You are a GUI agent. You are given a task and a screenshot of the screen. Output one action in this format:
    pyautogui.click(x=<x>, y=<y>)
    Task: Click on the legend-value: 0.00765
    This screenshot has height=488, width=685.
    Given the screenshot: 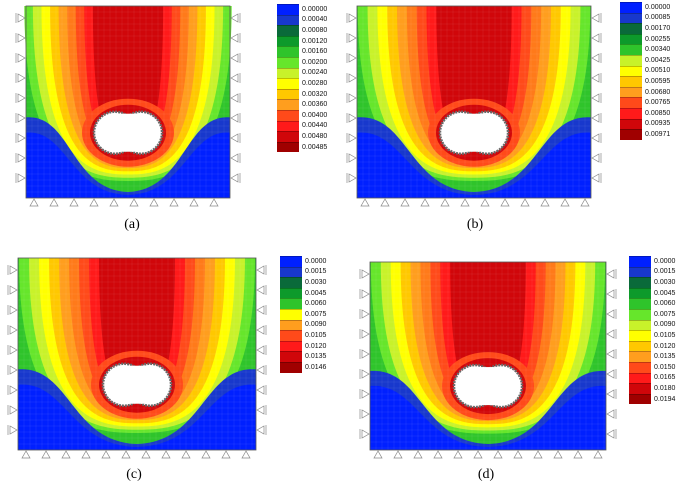 What is the action you would take?
    pyautogui.click(x=658, y=103)
    